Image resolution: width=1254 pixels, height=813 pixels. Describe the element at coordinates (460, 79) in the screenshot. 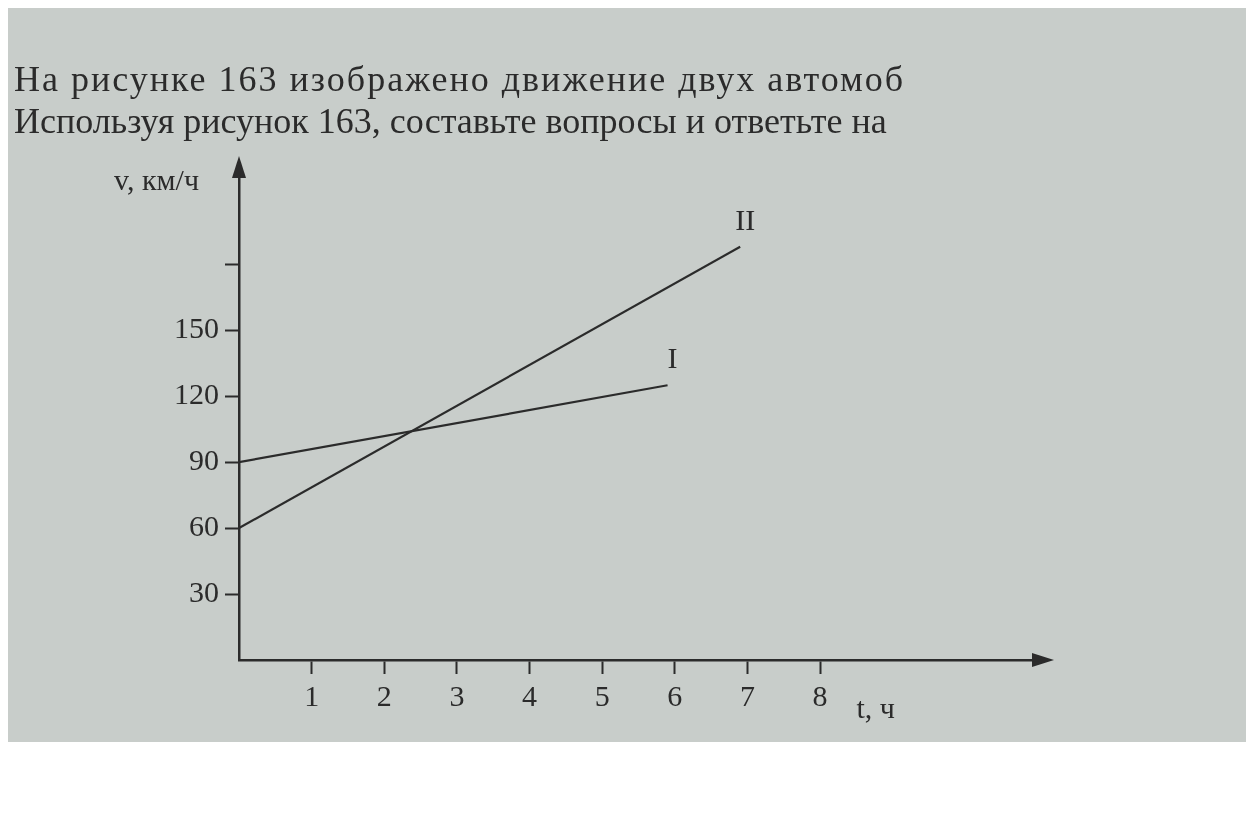

I see `chart-title: На рисунке 163 изображено движение двух автомоб` at that location.